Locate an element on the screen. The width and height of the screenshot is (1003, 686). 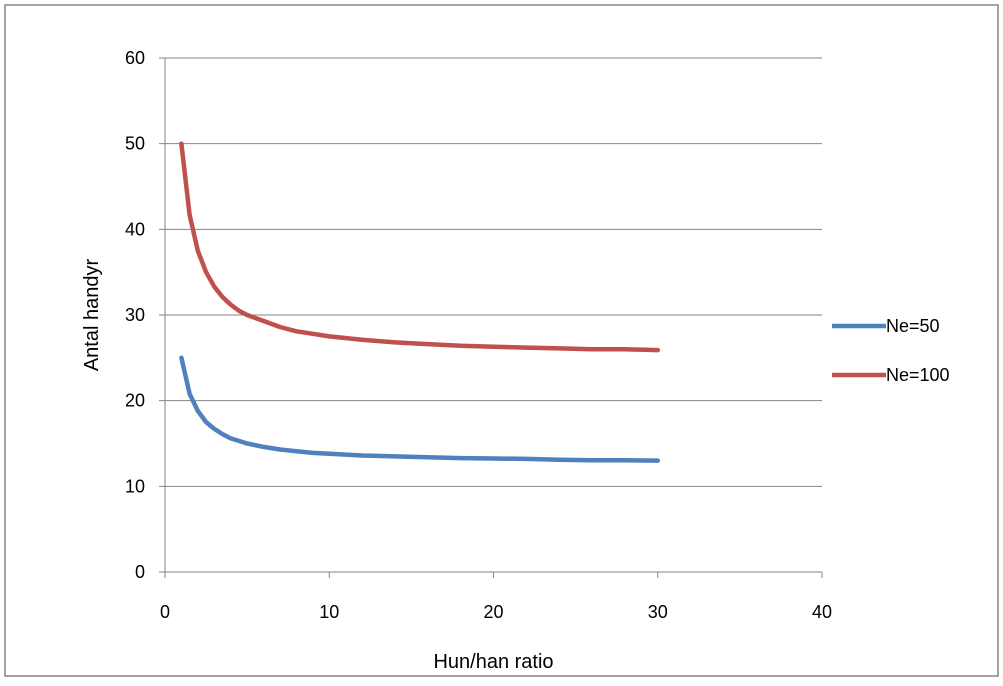
x-tick-label: 40 is located at coordinates (822, 612).